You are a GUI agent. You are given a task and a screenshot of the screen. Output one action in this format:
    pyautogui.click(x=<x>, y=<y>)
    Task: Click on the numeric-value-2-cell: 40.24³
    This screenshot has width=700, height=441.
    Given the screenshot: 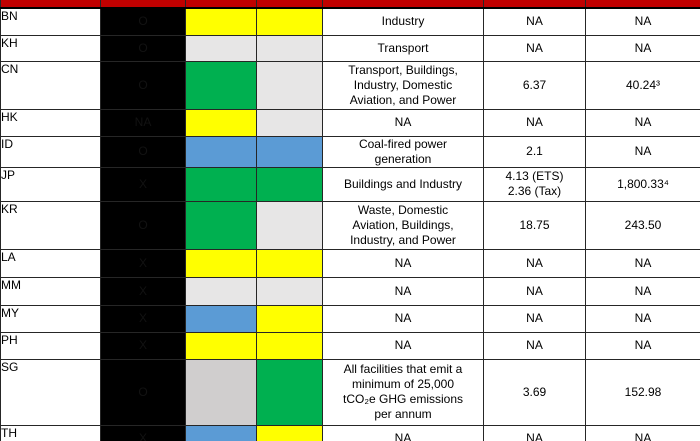 What is the action you would take?
    pyautogui.click(x=642, y=85)
    